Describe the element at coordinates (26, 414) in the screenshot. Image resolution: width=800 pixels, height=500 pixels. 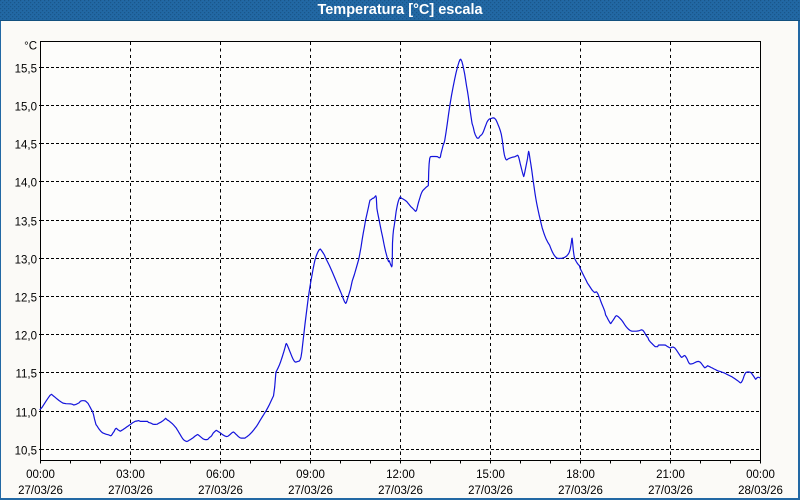
I see `svg-text: 11,0` at that location.